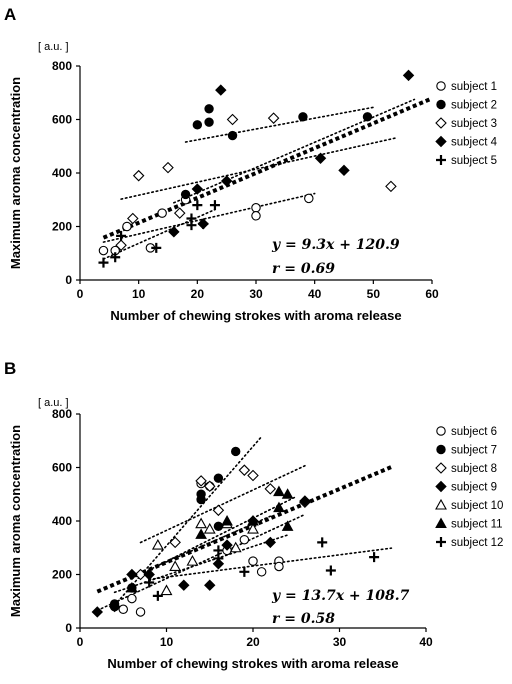  Describe the element at coordinates (68, 280) in the screenshot. I see `y-tick-label: 0` at that location.